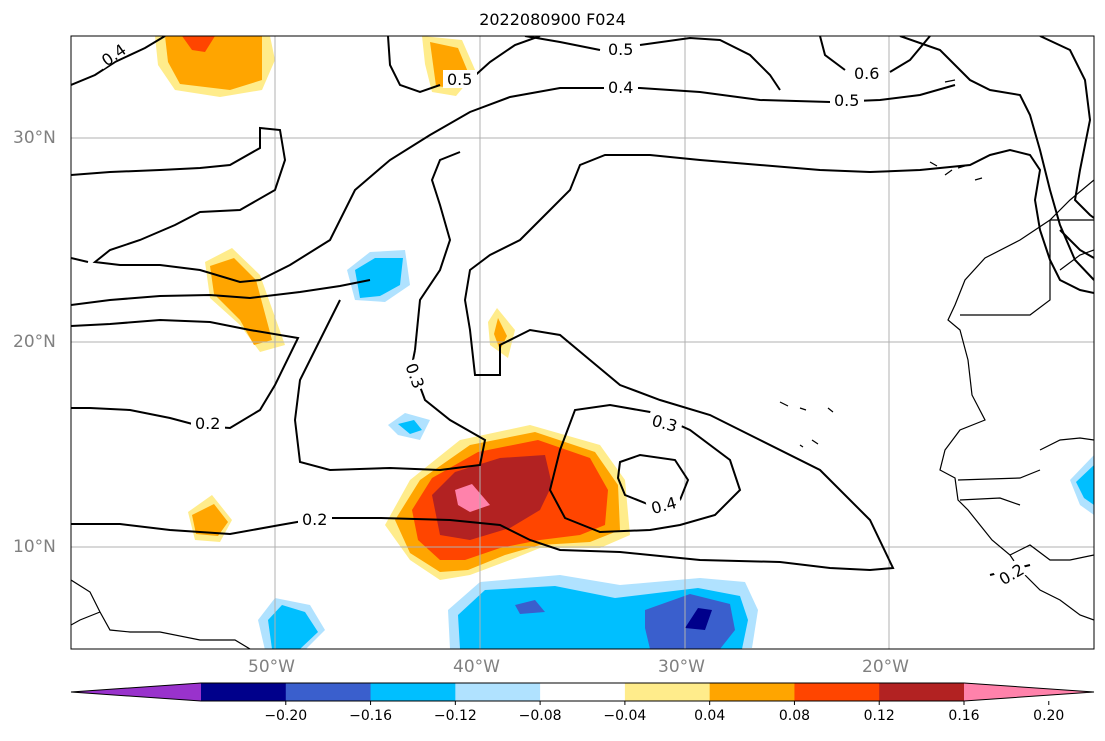 The image size is (1105, 741). I want to click on contour-label: 0.3, so click(665, 423).